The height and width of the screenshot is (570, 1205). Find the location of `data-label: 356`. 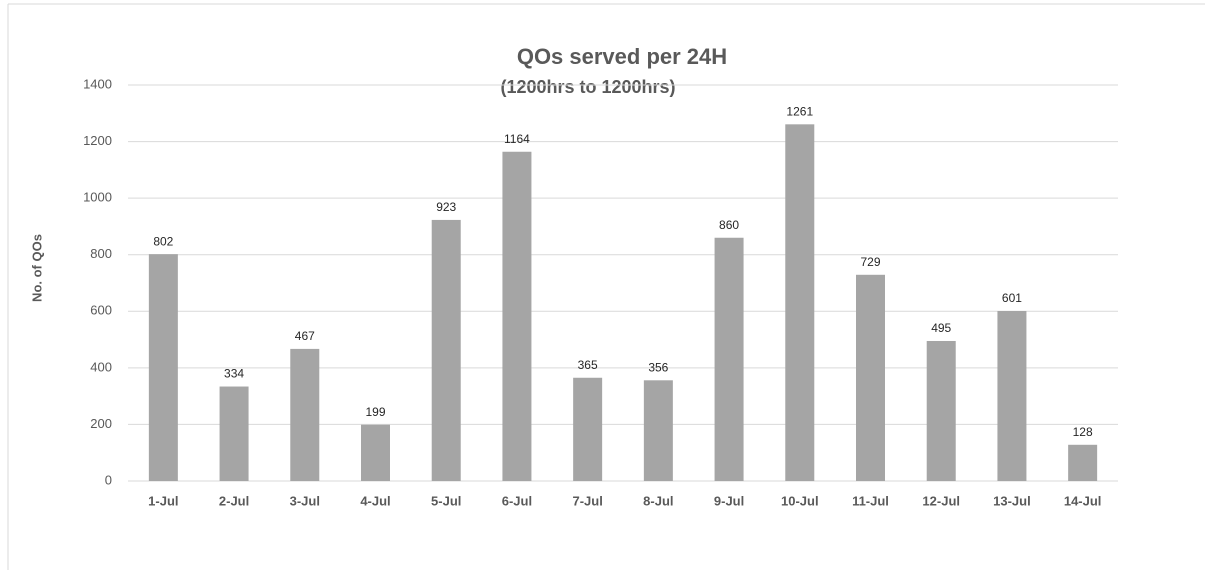

data-label: 356 is located at coordinates (658, 367).